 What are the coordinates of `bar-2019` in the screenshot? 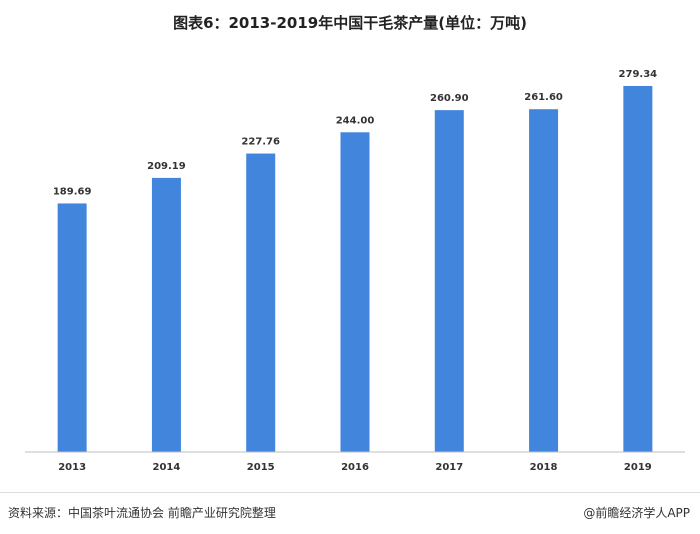 It's located at (638, 269).